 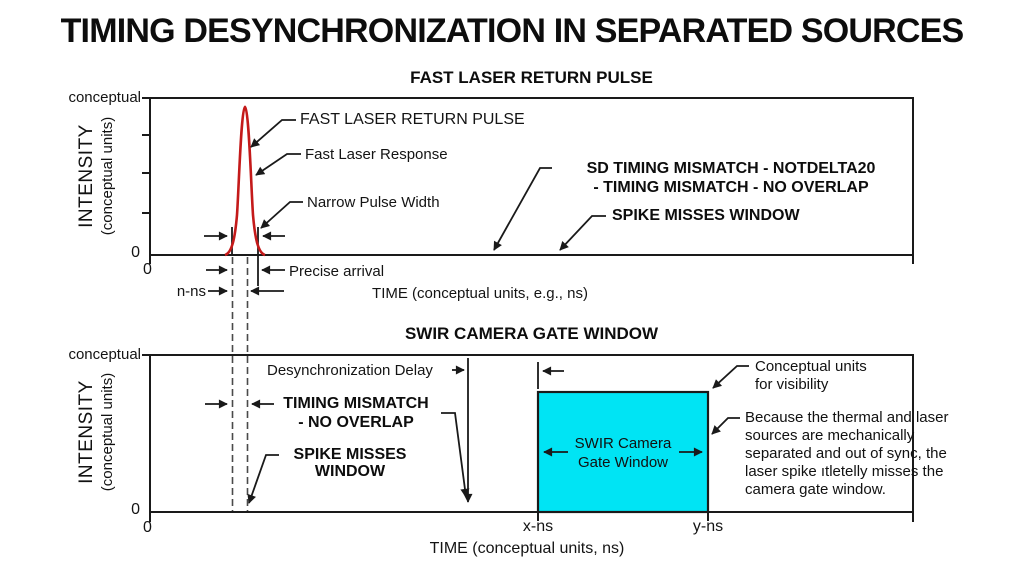 What do you see at coordinates (147, 269) in the screenshot?
I see `top-x-zero: 0` at bounding box center [147, 269].